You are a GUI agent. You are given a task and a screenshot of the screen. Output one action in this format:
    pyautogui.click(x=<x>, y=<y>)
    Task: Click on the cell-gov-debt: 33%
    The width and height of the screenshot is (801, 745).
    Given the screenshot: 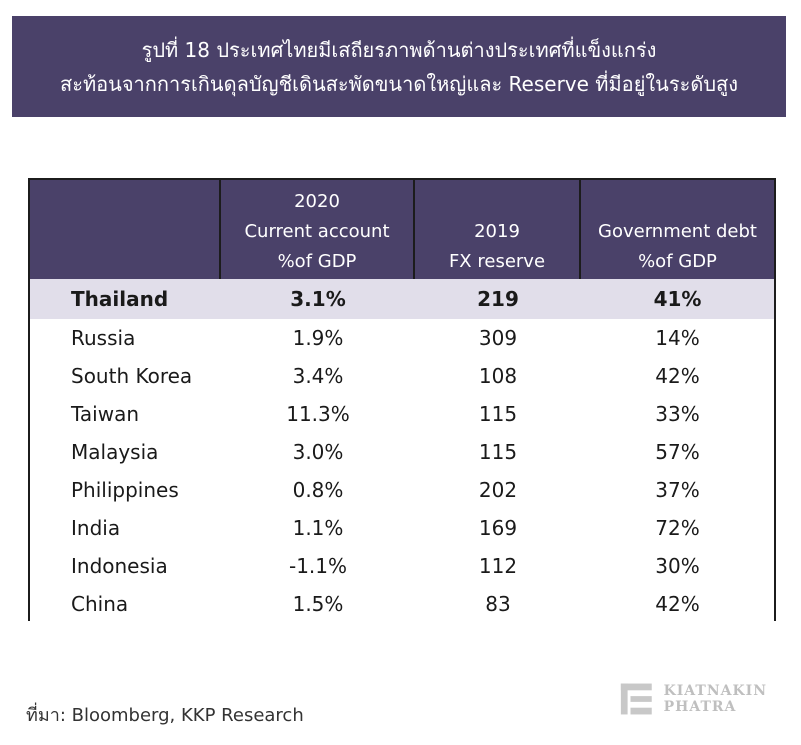 What is the action you would take?
    pyautogui.click(x=677, y=414)
    